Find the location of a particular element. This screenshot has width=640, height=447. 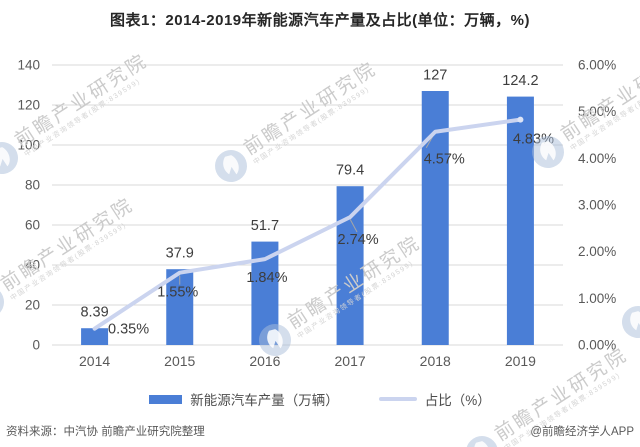

legend: 新能源汽车产量（万辆） 占比（%） is located at coordinates (320, 399).